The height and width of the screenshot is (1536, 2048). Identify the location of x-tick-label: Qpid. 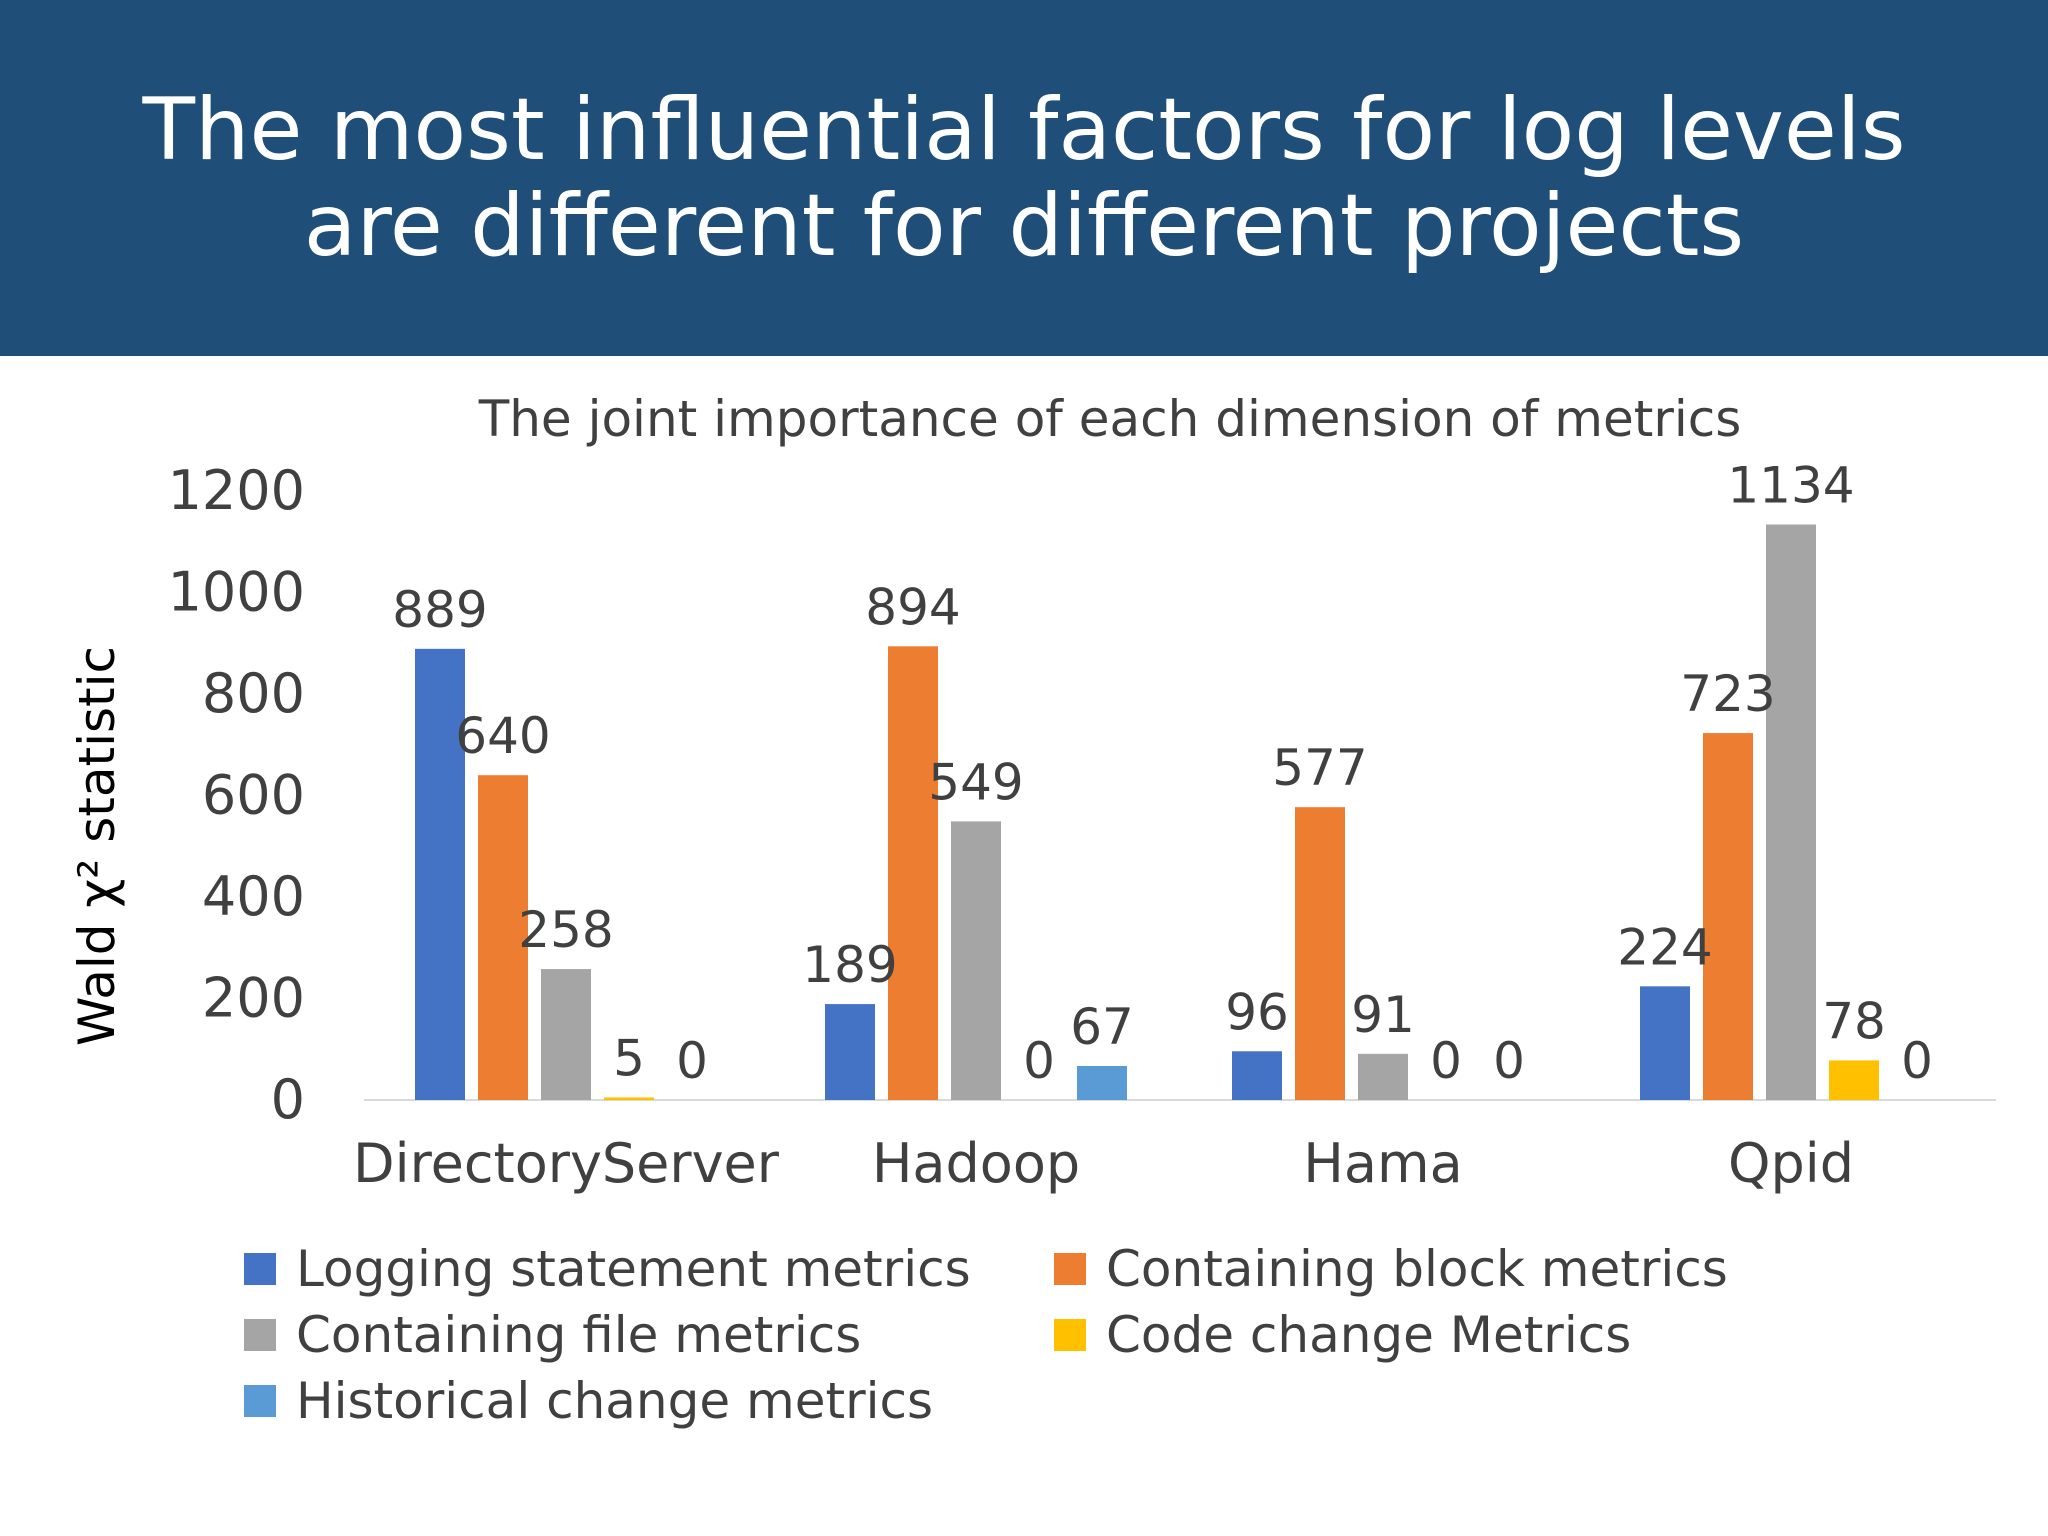
(1791, 1163).